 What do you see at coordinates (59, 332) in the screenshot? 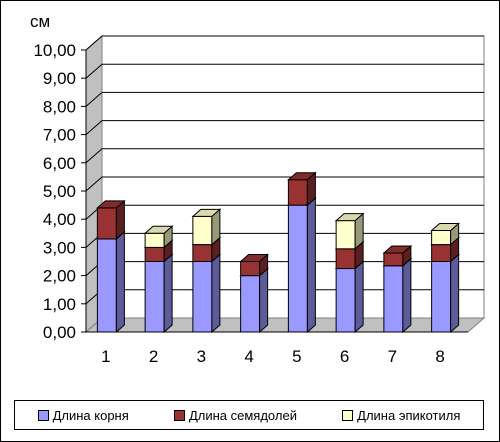
I see `y-tick-label: 0,00` at bounding box center [59, 332].